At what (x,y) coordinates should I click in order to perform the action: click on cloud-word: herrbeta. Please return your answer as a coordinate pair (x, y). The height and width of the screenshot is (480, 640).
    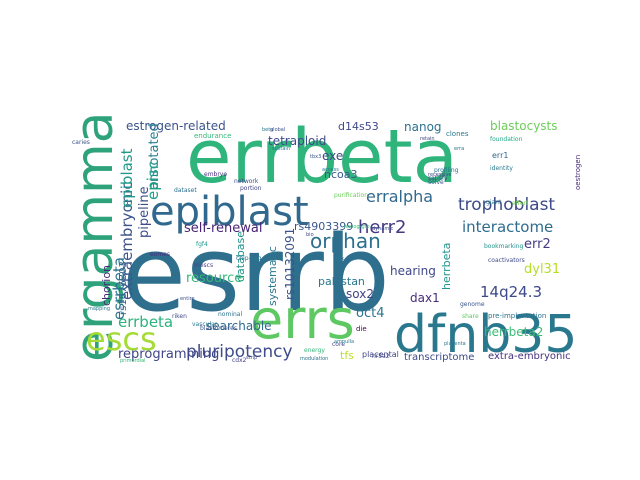
    Looking at the image, I should click on (446, 266).